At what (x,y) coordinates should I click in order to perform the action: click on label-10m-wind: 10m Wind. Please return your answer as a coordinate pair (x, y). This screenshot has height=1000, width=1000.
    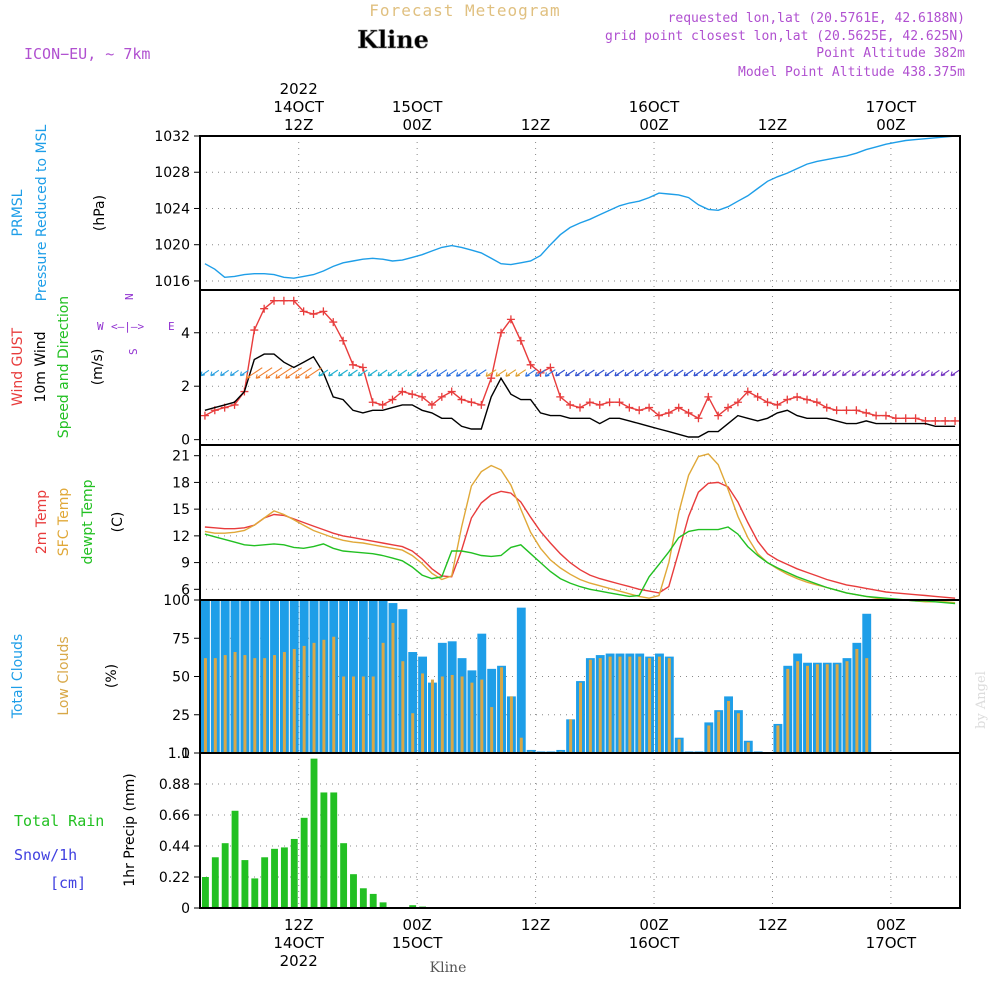
    Looking at the image, I should click on (41, 366).